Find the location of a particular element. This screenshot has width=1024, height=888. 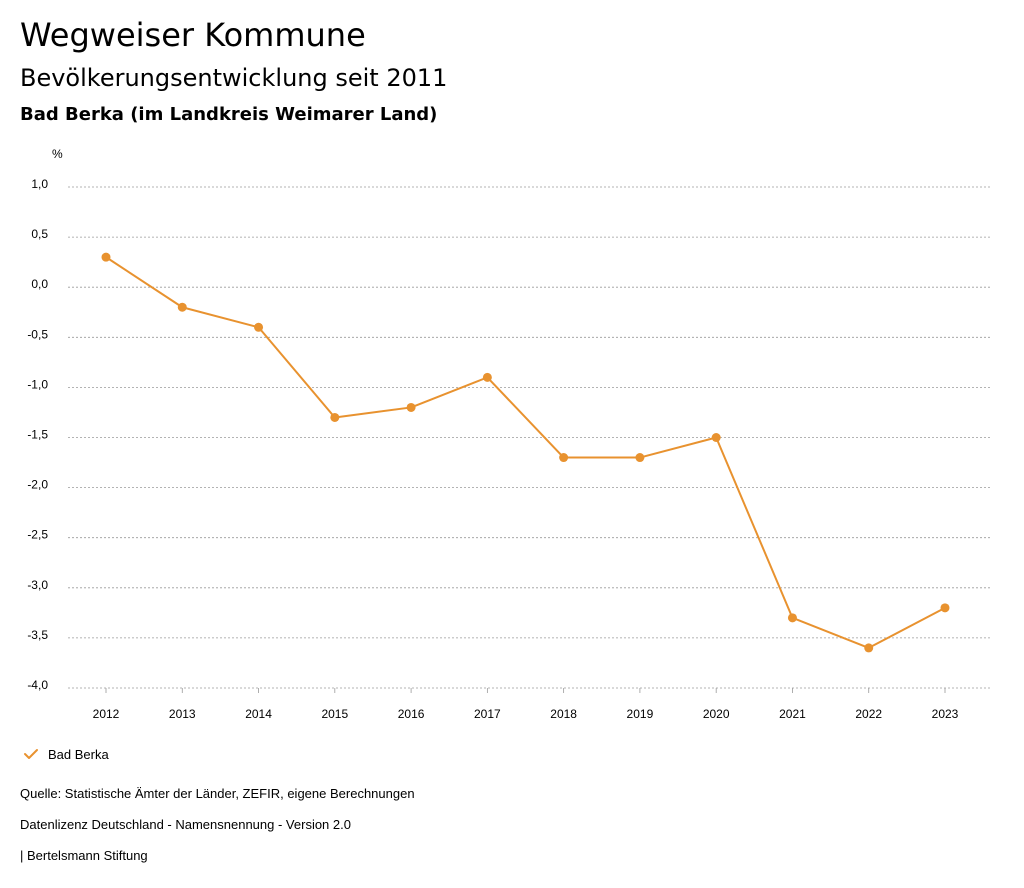

publisher-note: | Bertelsmann Stiftung is located at coordinates (84, 855).